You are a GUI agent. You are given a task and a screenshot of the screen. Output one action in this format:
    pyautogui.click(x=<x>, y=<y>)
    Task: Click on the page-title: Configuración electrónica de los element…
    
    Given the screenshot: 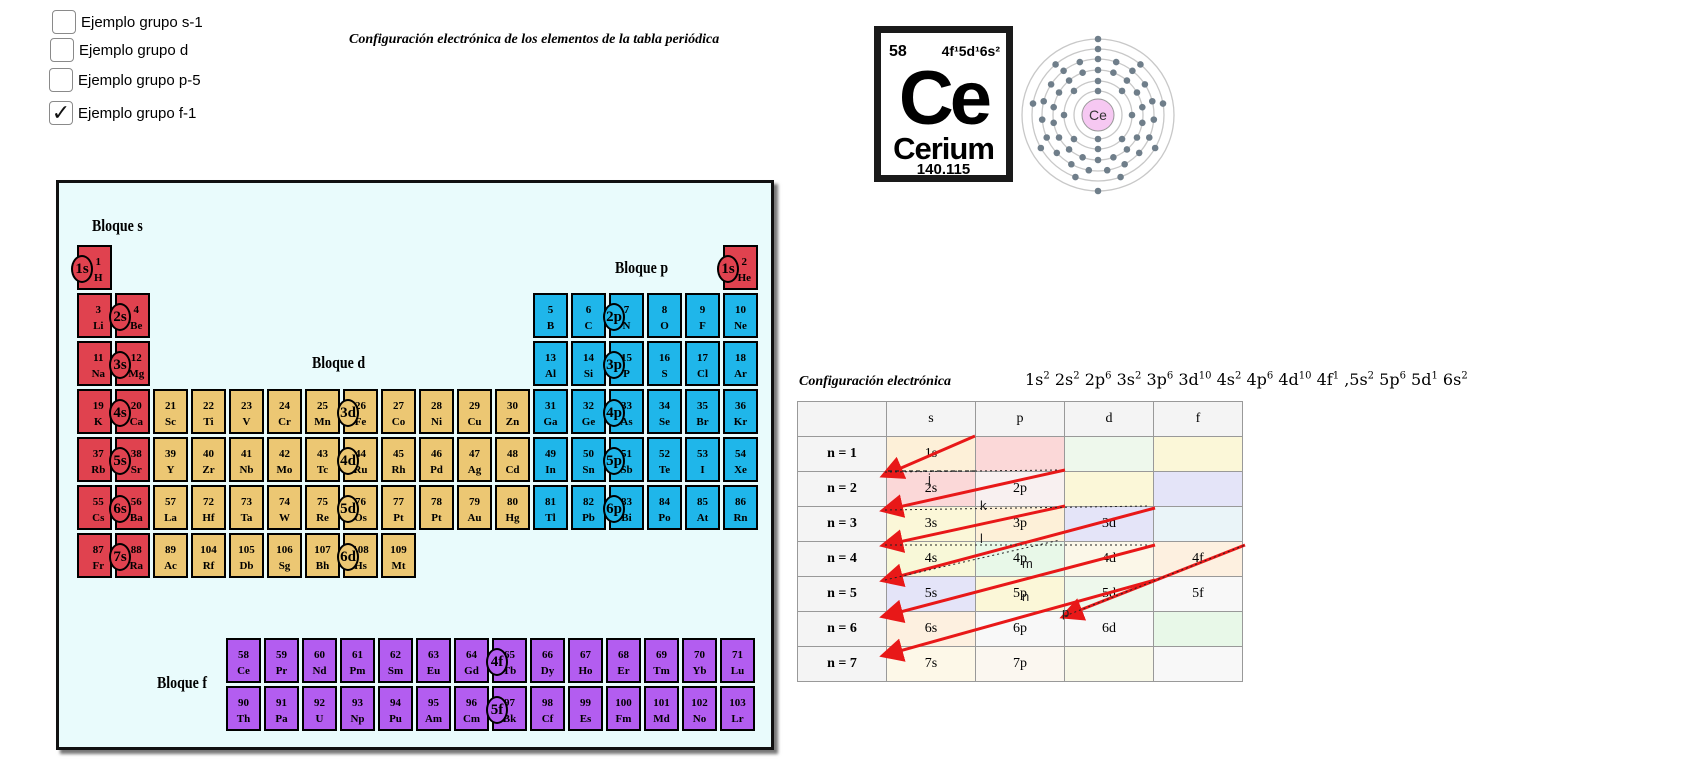 What is the action you would take?
    pyautogui.click(x=534, y=39)
    